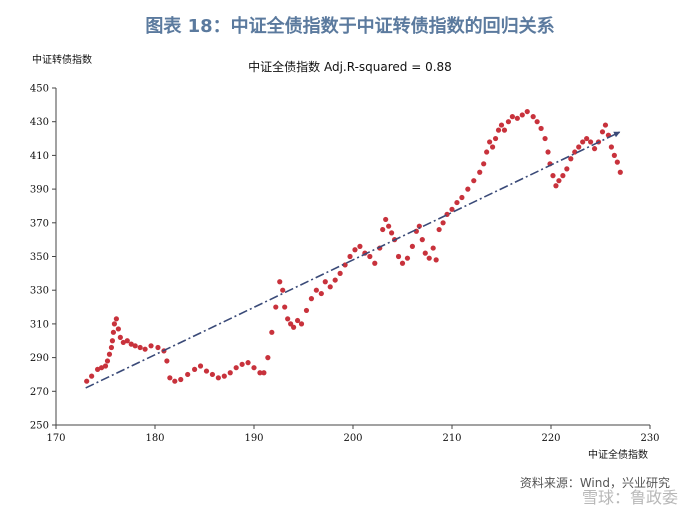  I want to click on watermark: 雪球：鲁政委, so click(629, 497).